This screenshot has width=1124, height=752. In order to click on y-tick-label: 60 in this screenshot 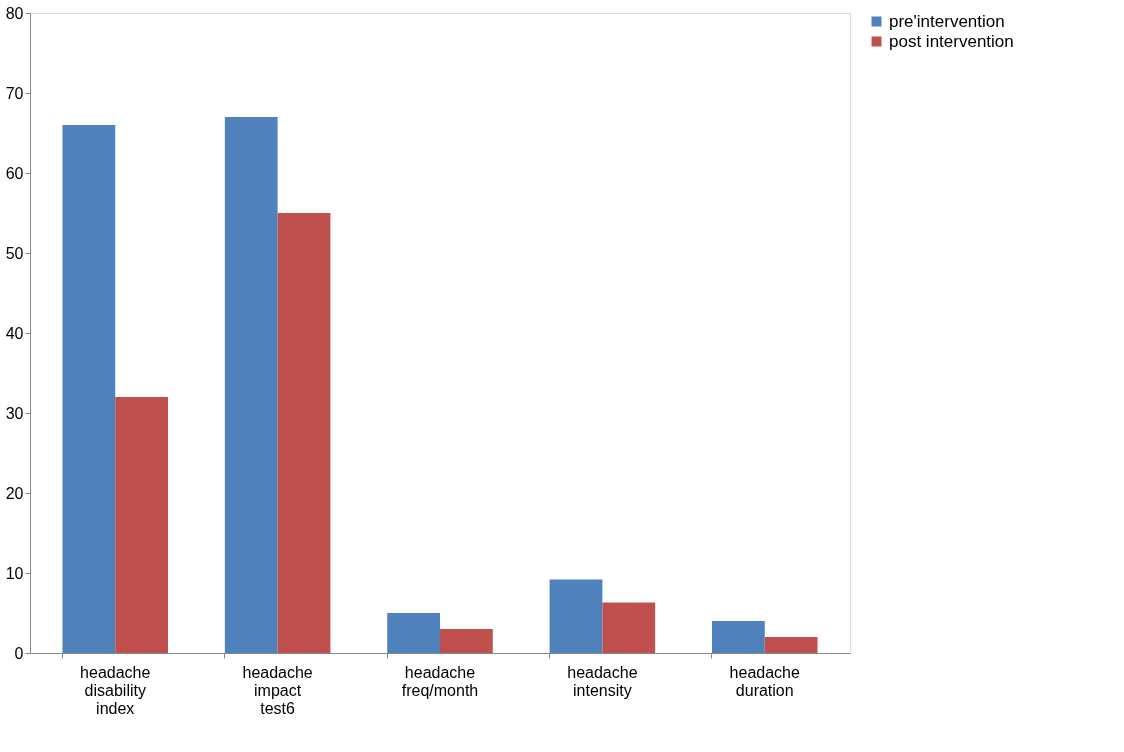, I will do `click(14, 173)`.